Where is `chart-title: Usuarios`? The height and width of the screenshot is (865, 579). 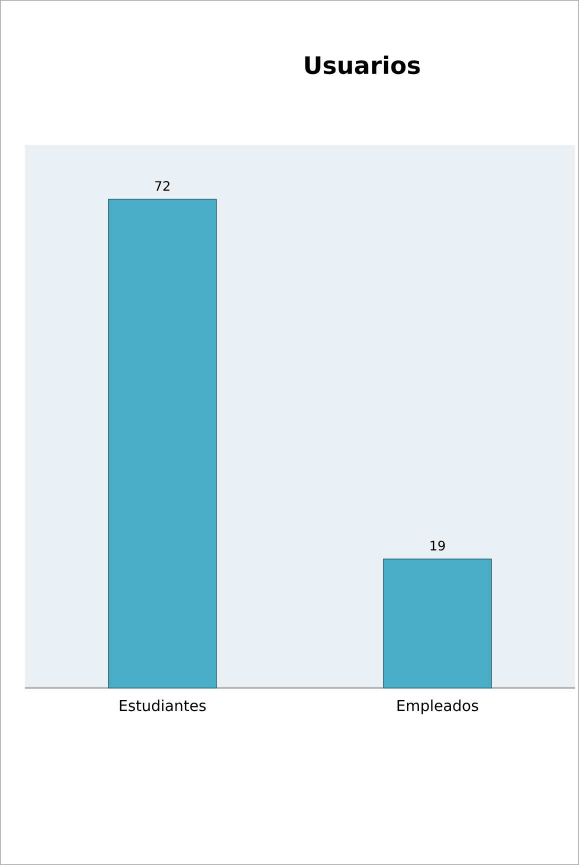
chart-title: Usuarios is located at coordinates (362, 65).